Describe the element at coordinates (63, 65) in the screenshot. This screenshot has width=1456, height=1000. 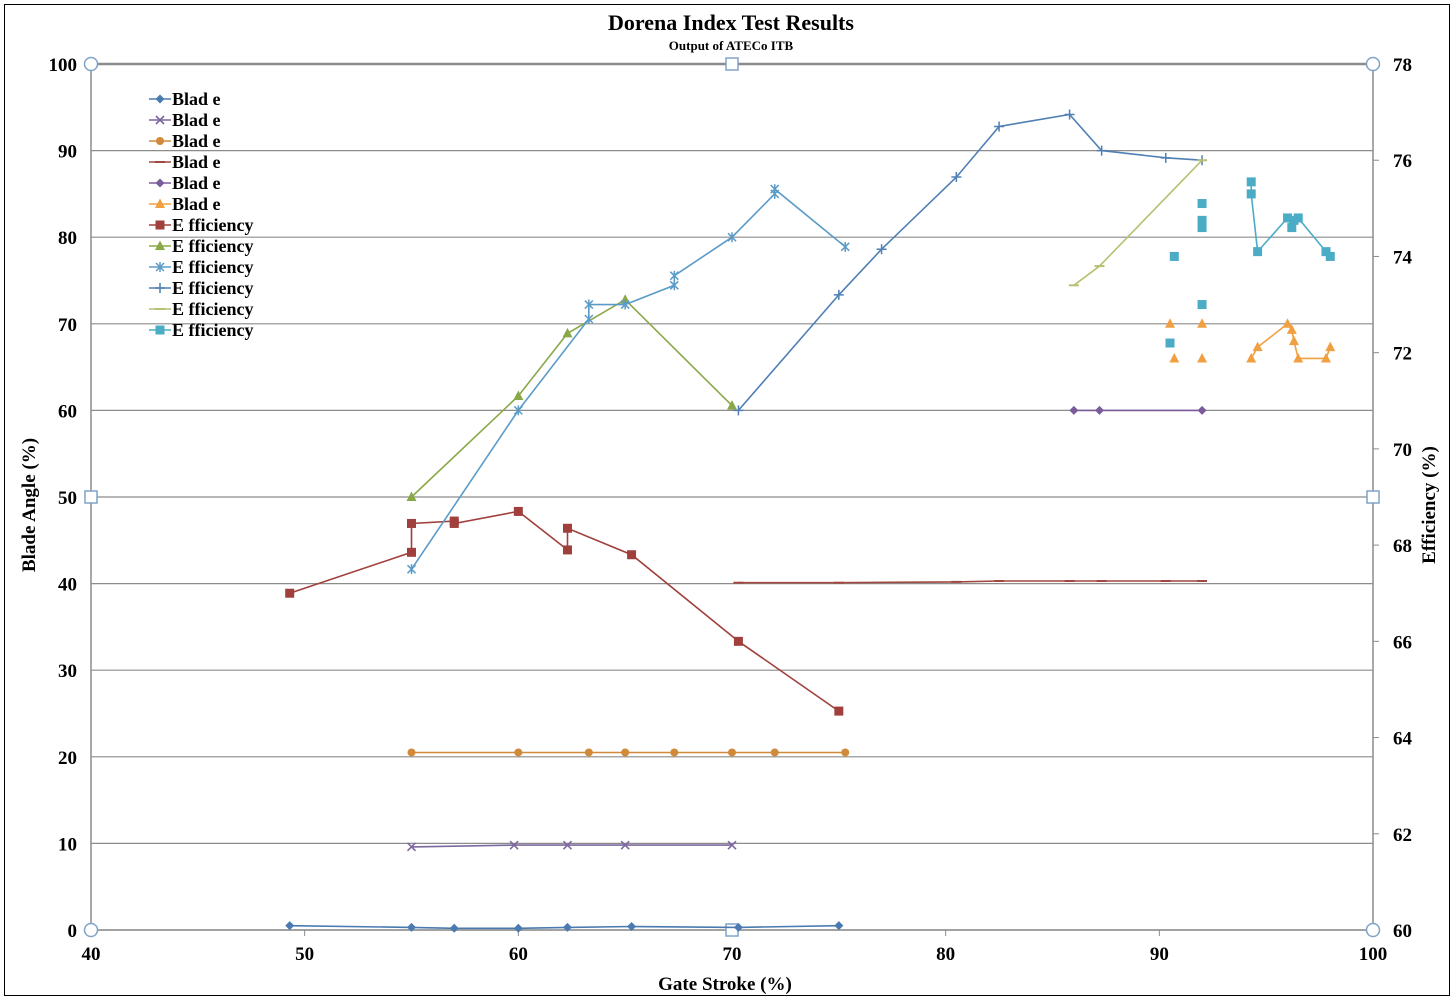
I see `y-tick-label: 100` at that location.